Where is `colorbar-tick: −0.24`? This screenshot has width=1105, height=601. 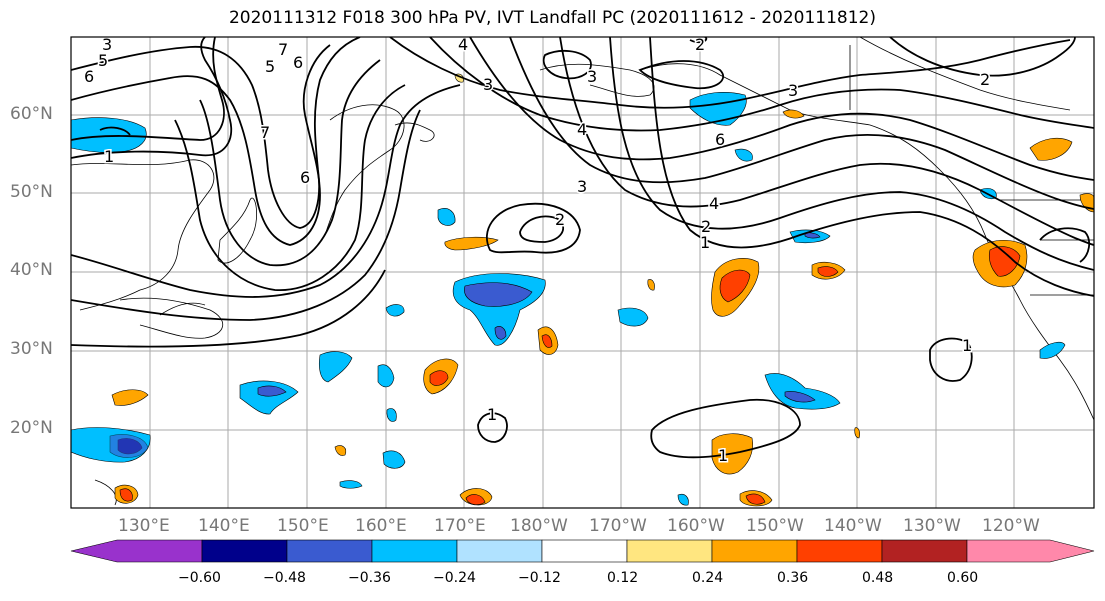
colorbar-tick: −0.24 is located at coordinates (454, 578).